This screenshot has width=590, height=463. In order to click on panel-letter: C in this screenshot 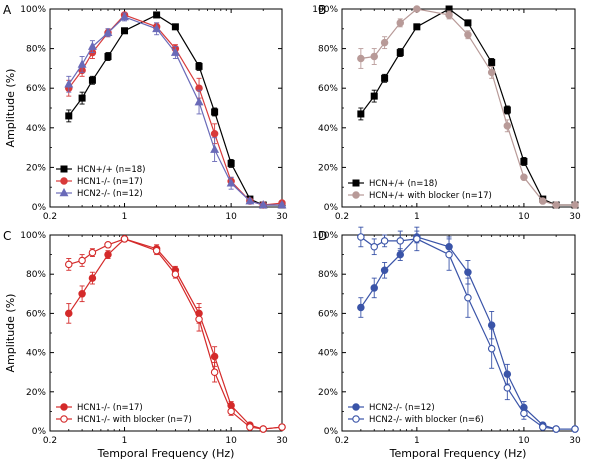, I will do `click(7, 236)`.